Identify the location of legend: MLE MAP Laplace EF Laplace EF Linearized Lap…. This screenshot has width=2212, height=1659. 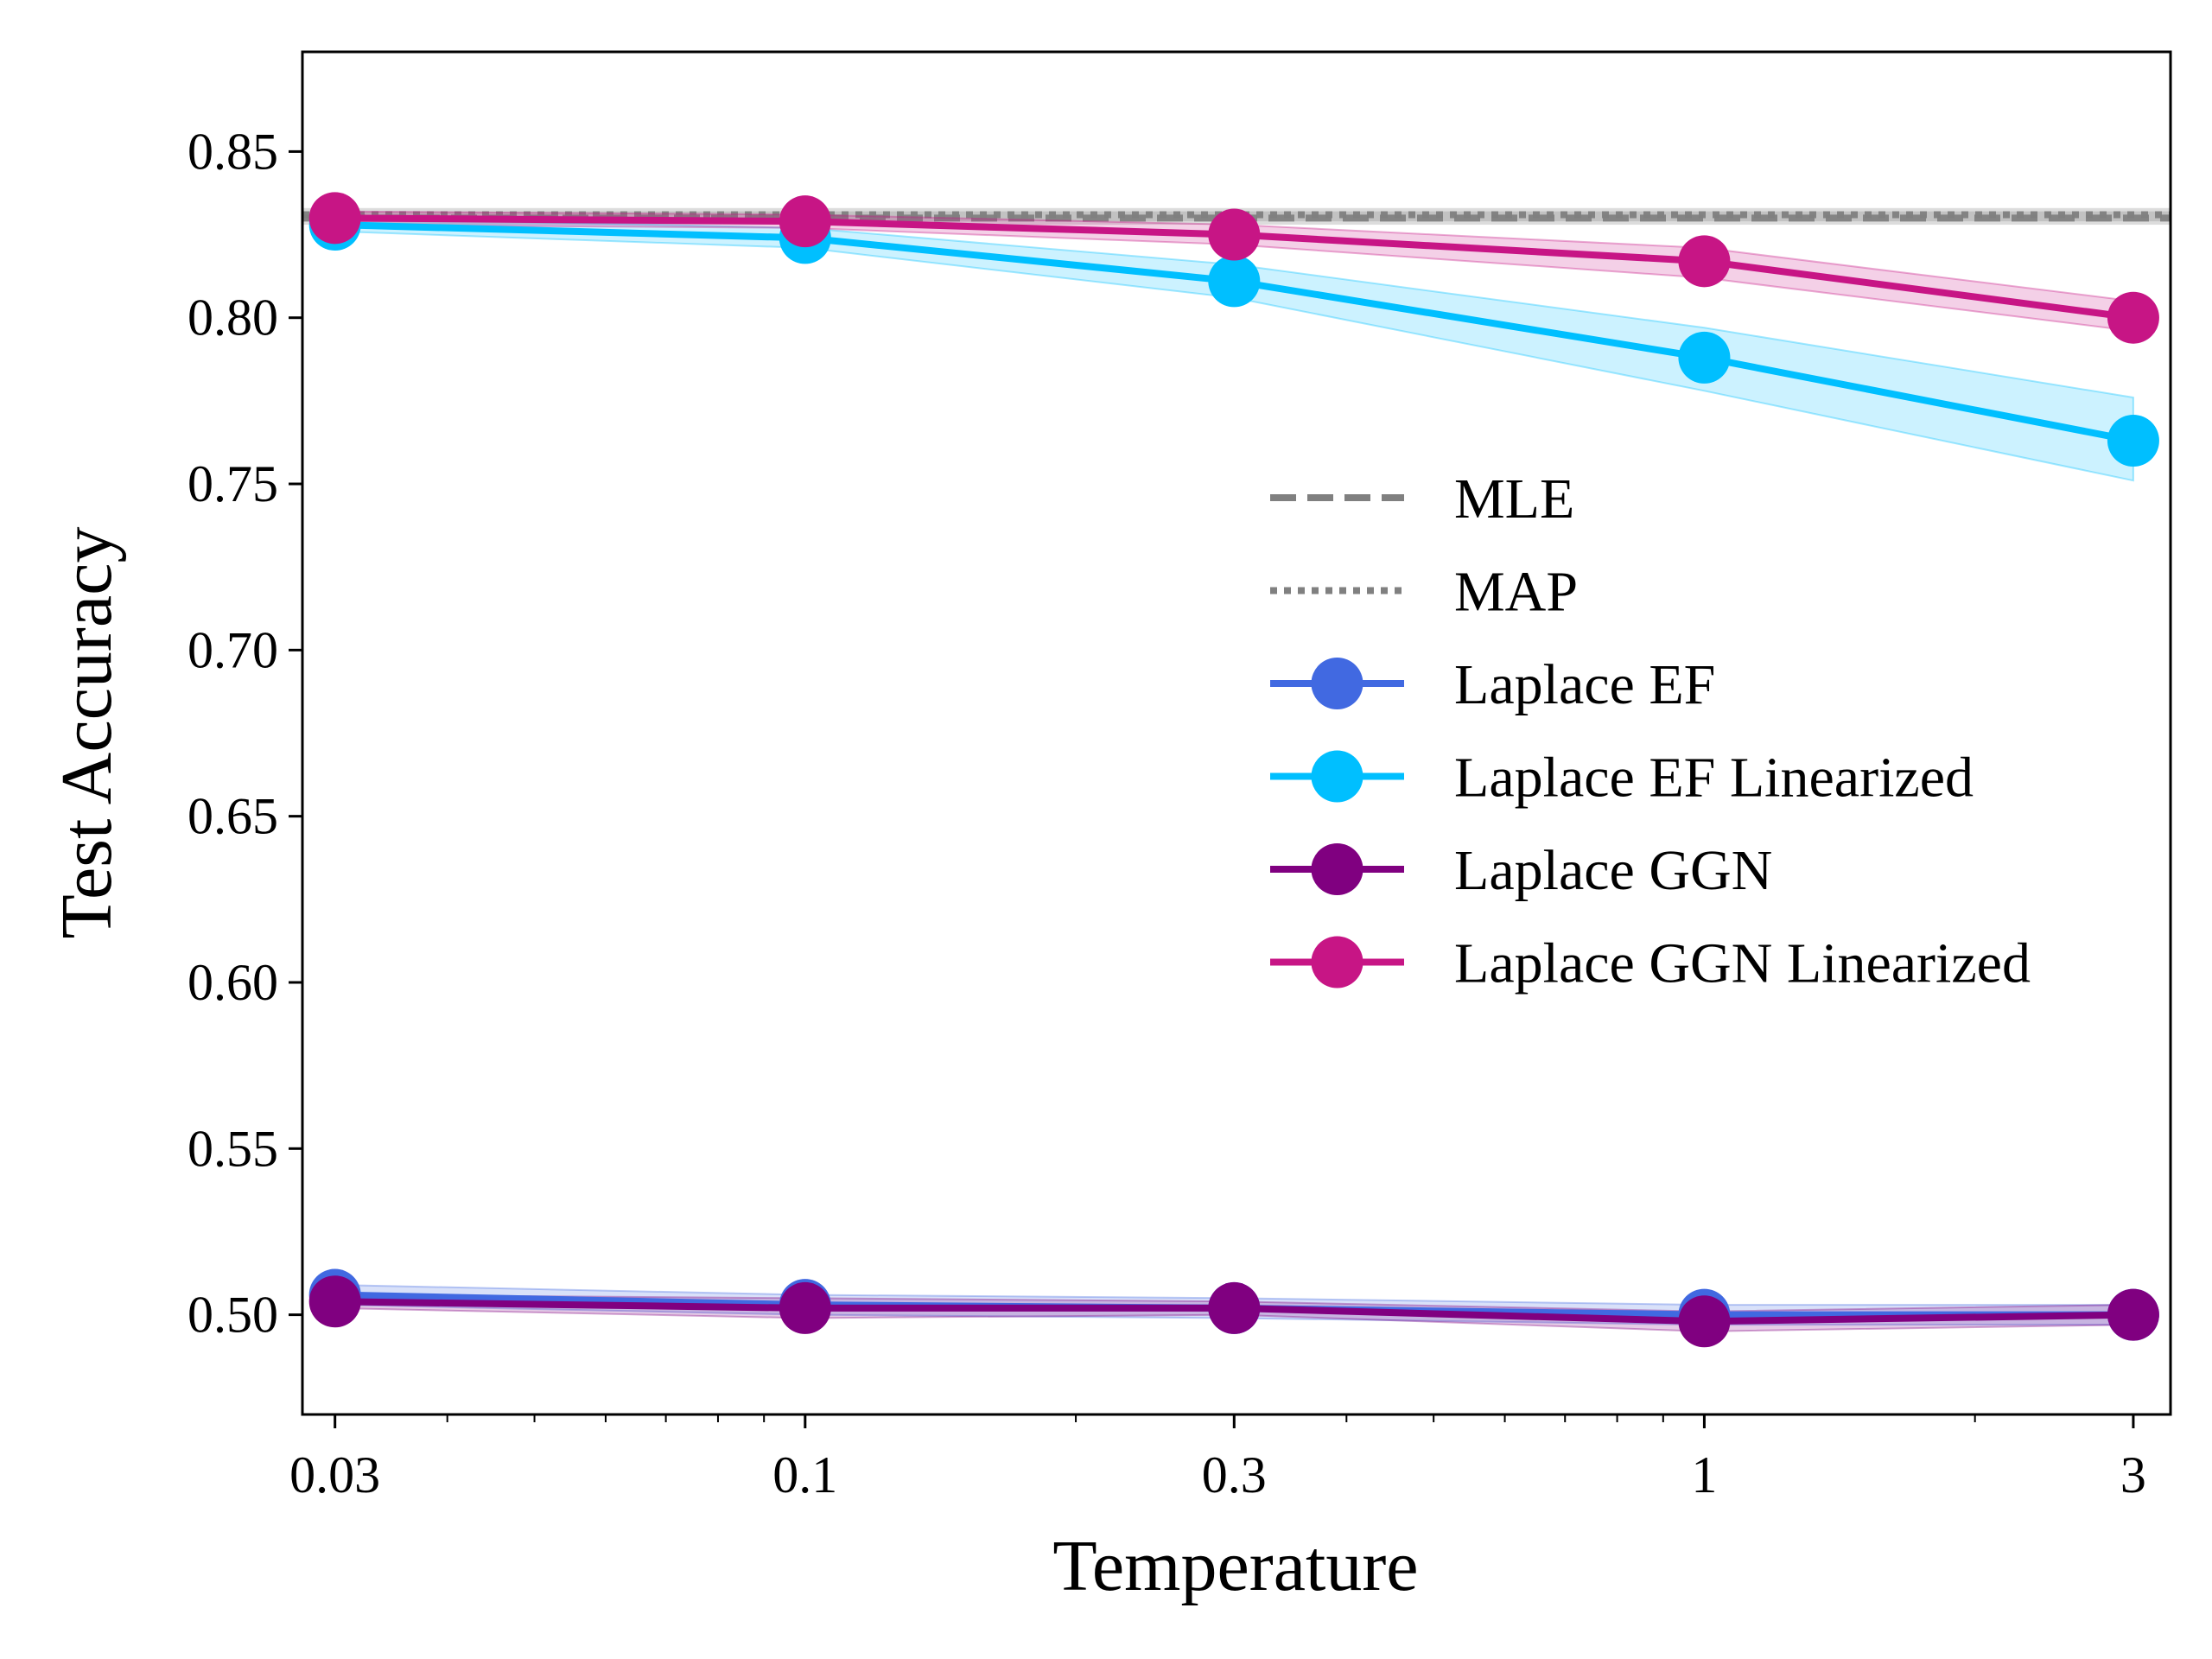
(1650, 731).